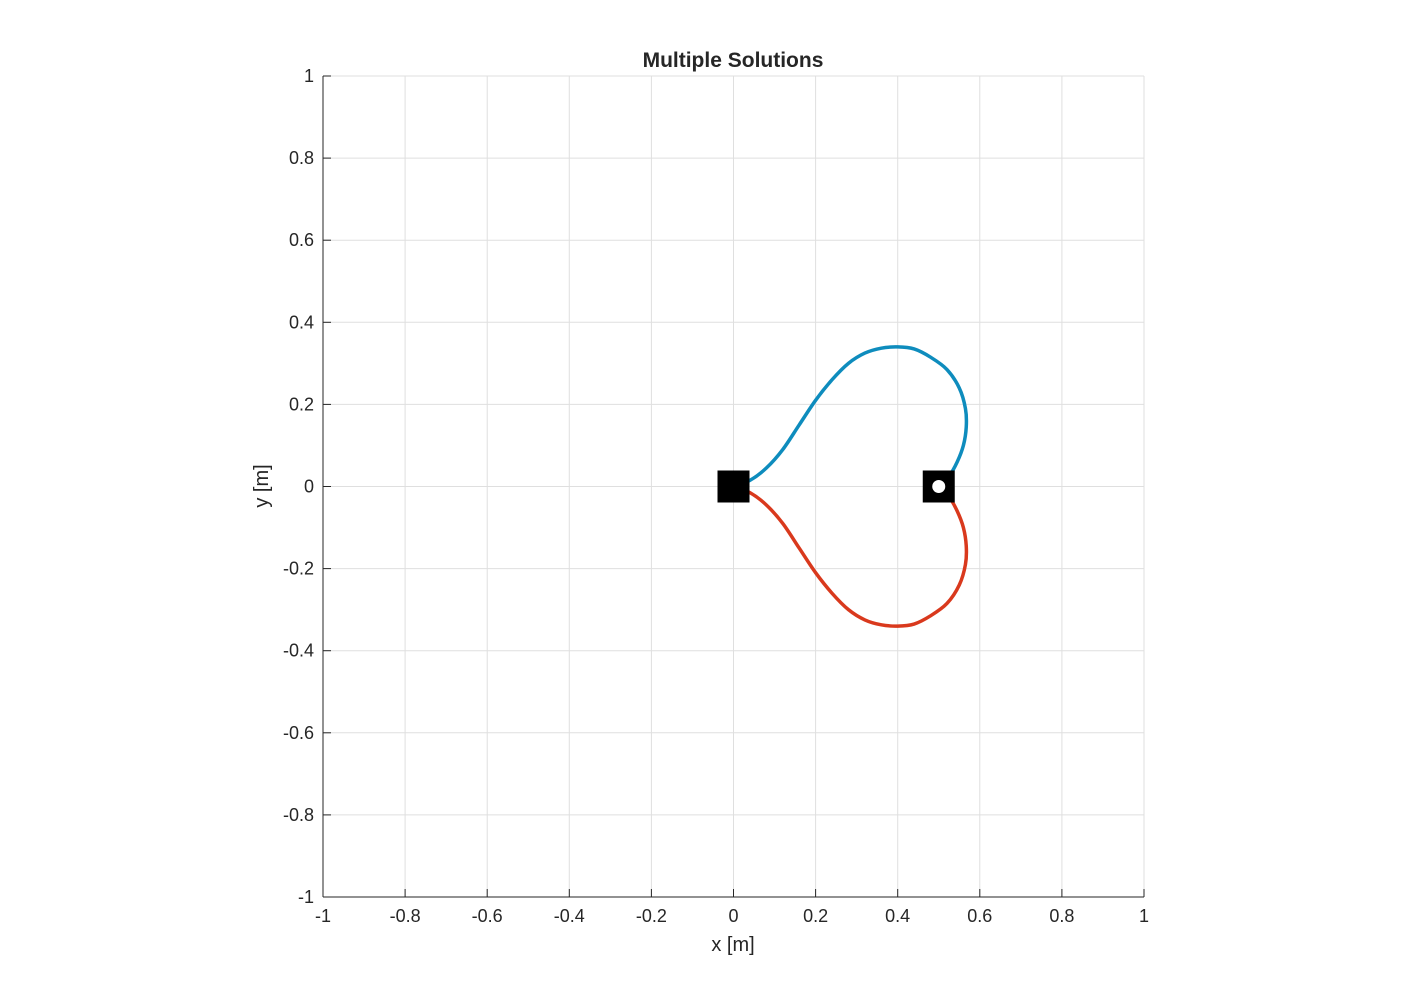 This screenshot has width=1418, height=1008. I want to click on y-tick-label: 0.4, so click(301, 322).